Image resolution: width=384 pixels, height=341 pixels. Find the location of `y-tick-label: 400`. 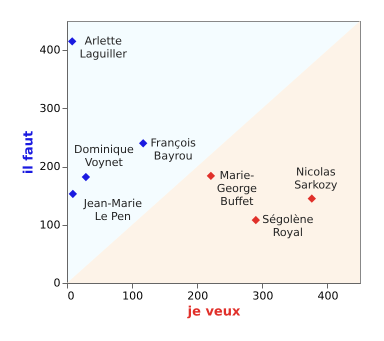

y-tick-label: 400 is located at coordinates (50, 50).